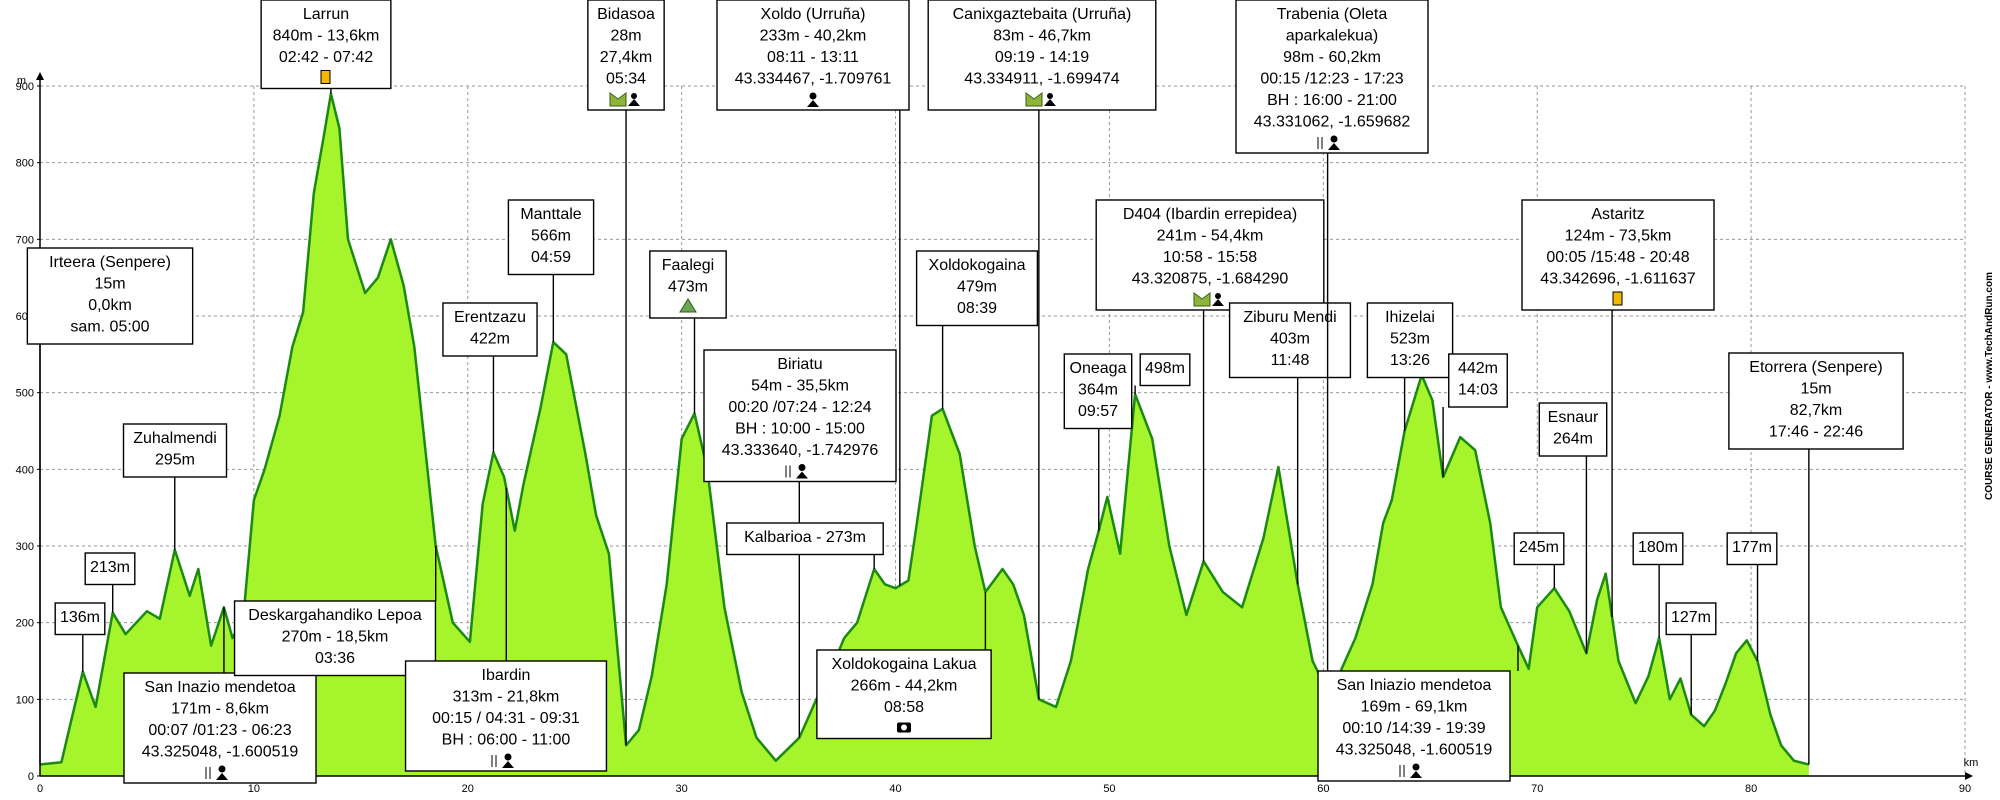 The height and width of the screenshot is (800, 2000). I want to click on callout-text: 00:07 /01:23 - 06:23, so click(219, 730).